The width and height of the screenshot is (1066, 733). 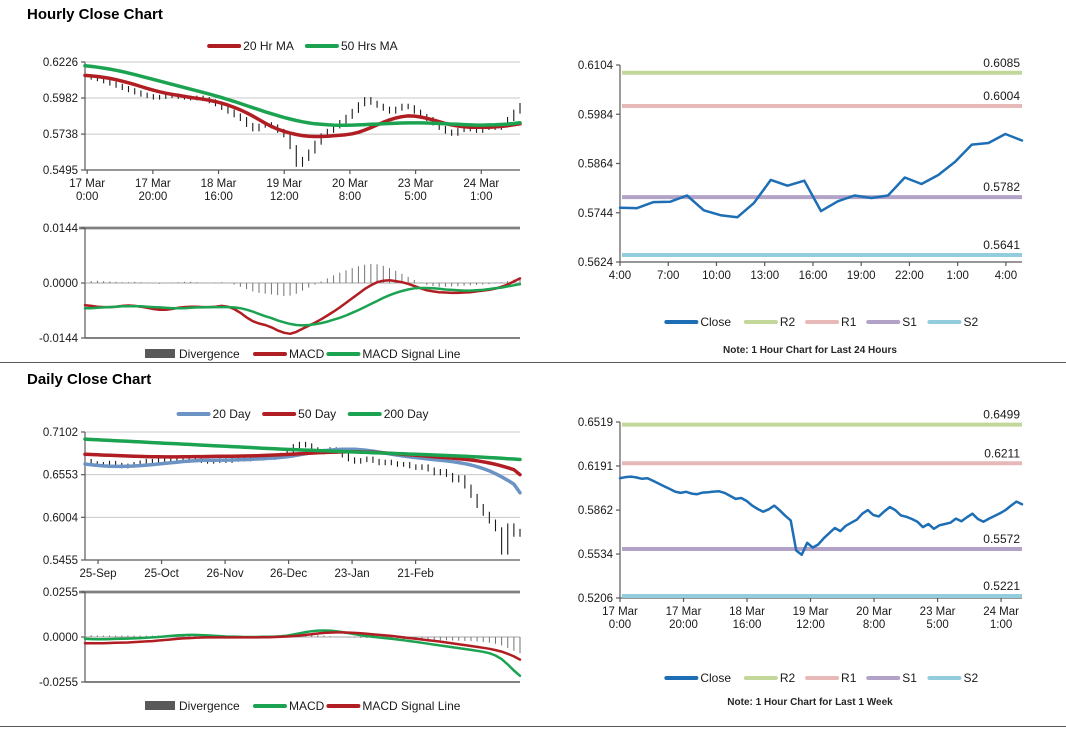 What do you see at coordinates (411, 354) in the screenshot?
I see `legend-label: MACD Signal Line` at bounding box center [411, 354].